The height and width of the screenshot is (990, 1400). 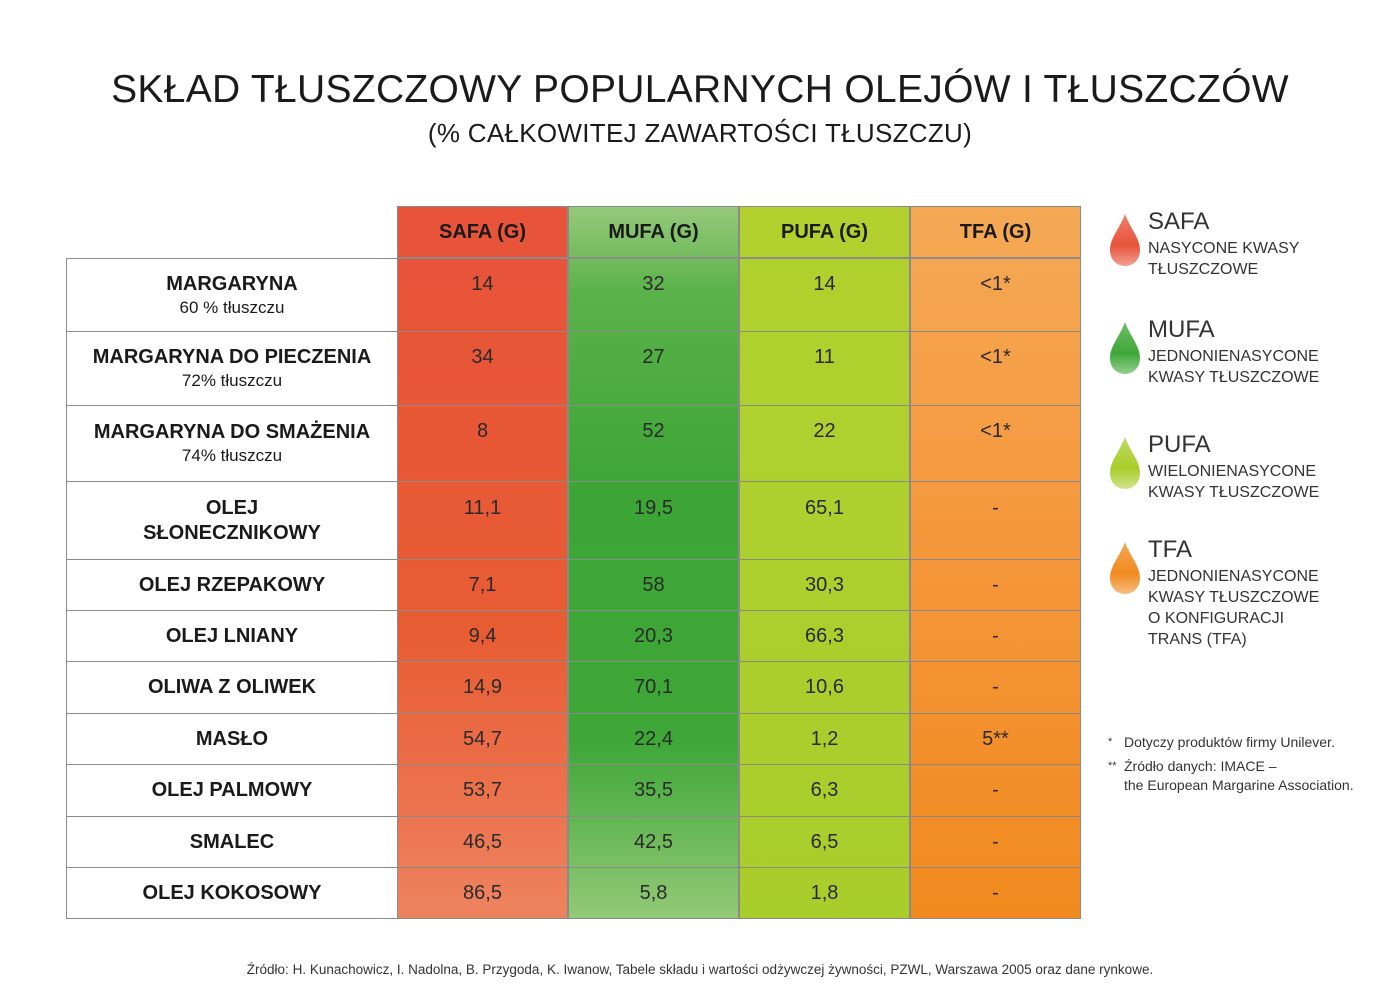 I want to click on fat-content: 74% tłuszczu, so click(x=232, y=455).